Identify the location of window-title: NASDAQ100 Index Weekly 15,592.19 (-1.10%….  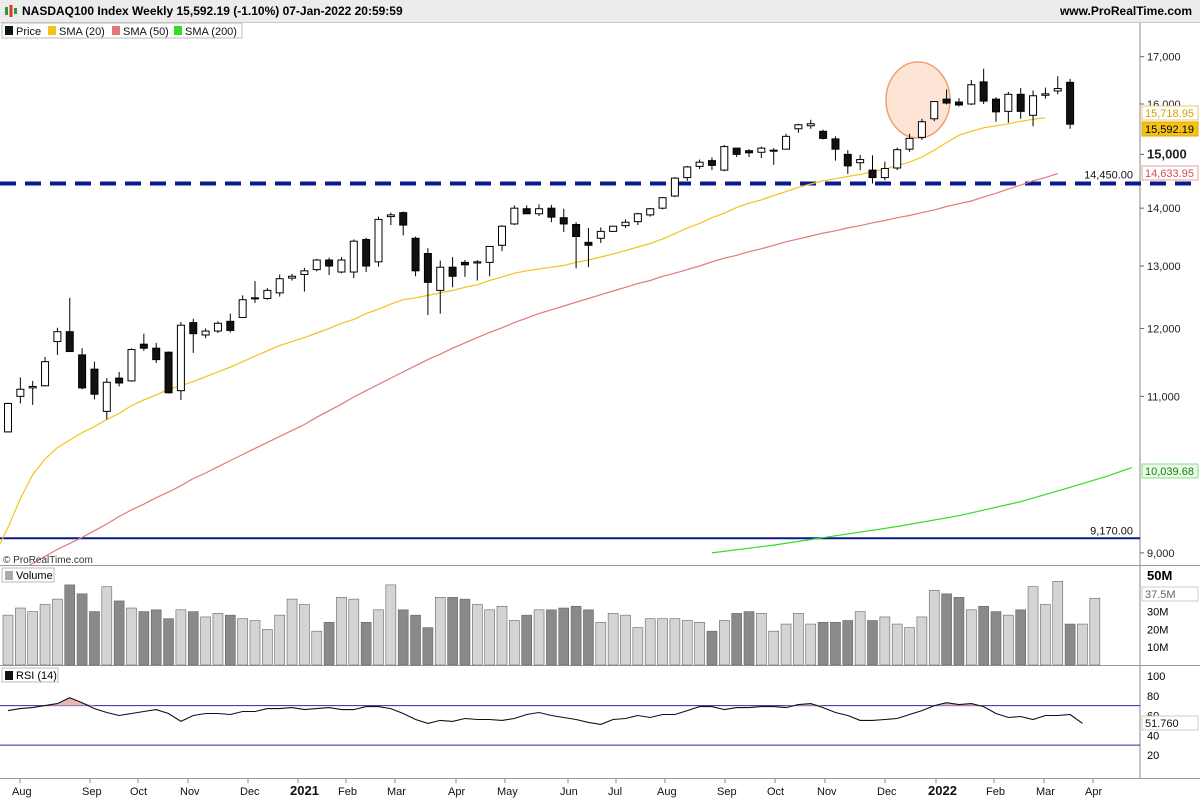
(212, 11).